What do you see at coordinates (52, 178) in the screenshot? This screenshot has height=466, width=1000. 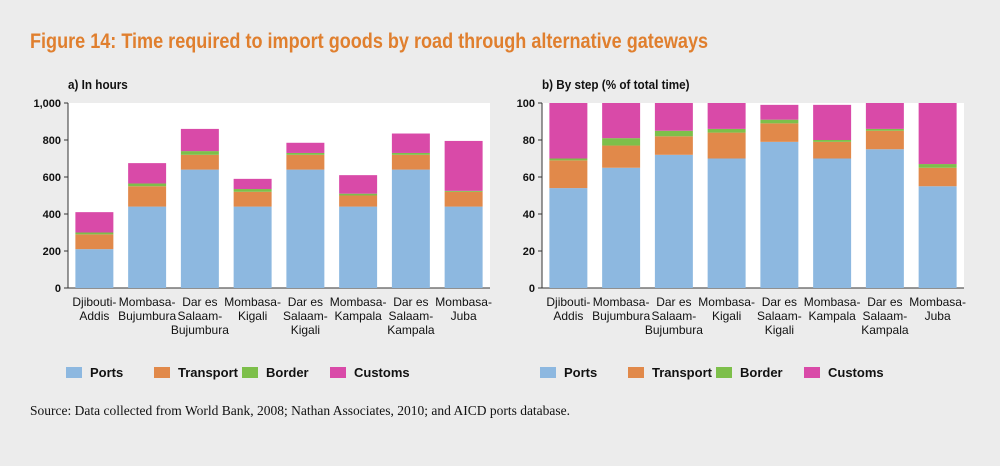 I see `y-tick-label: 600` at bounding box center [52, 178].